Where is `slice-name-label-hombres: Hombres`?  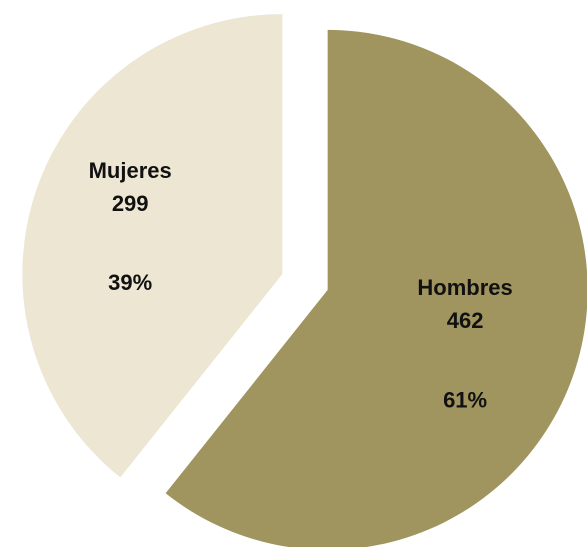
slice-name-label-hombres: Hombres is located at coordinates (464, 287).